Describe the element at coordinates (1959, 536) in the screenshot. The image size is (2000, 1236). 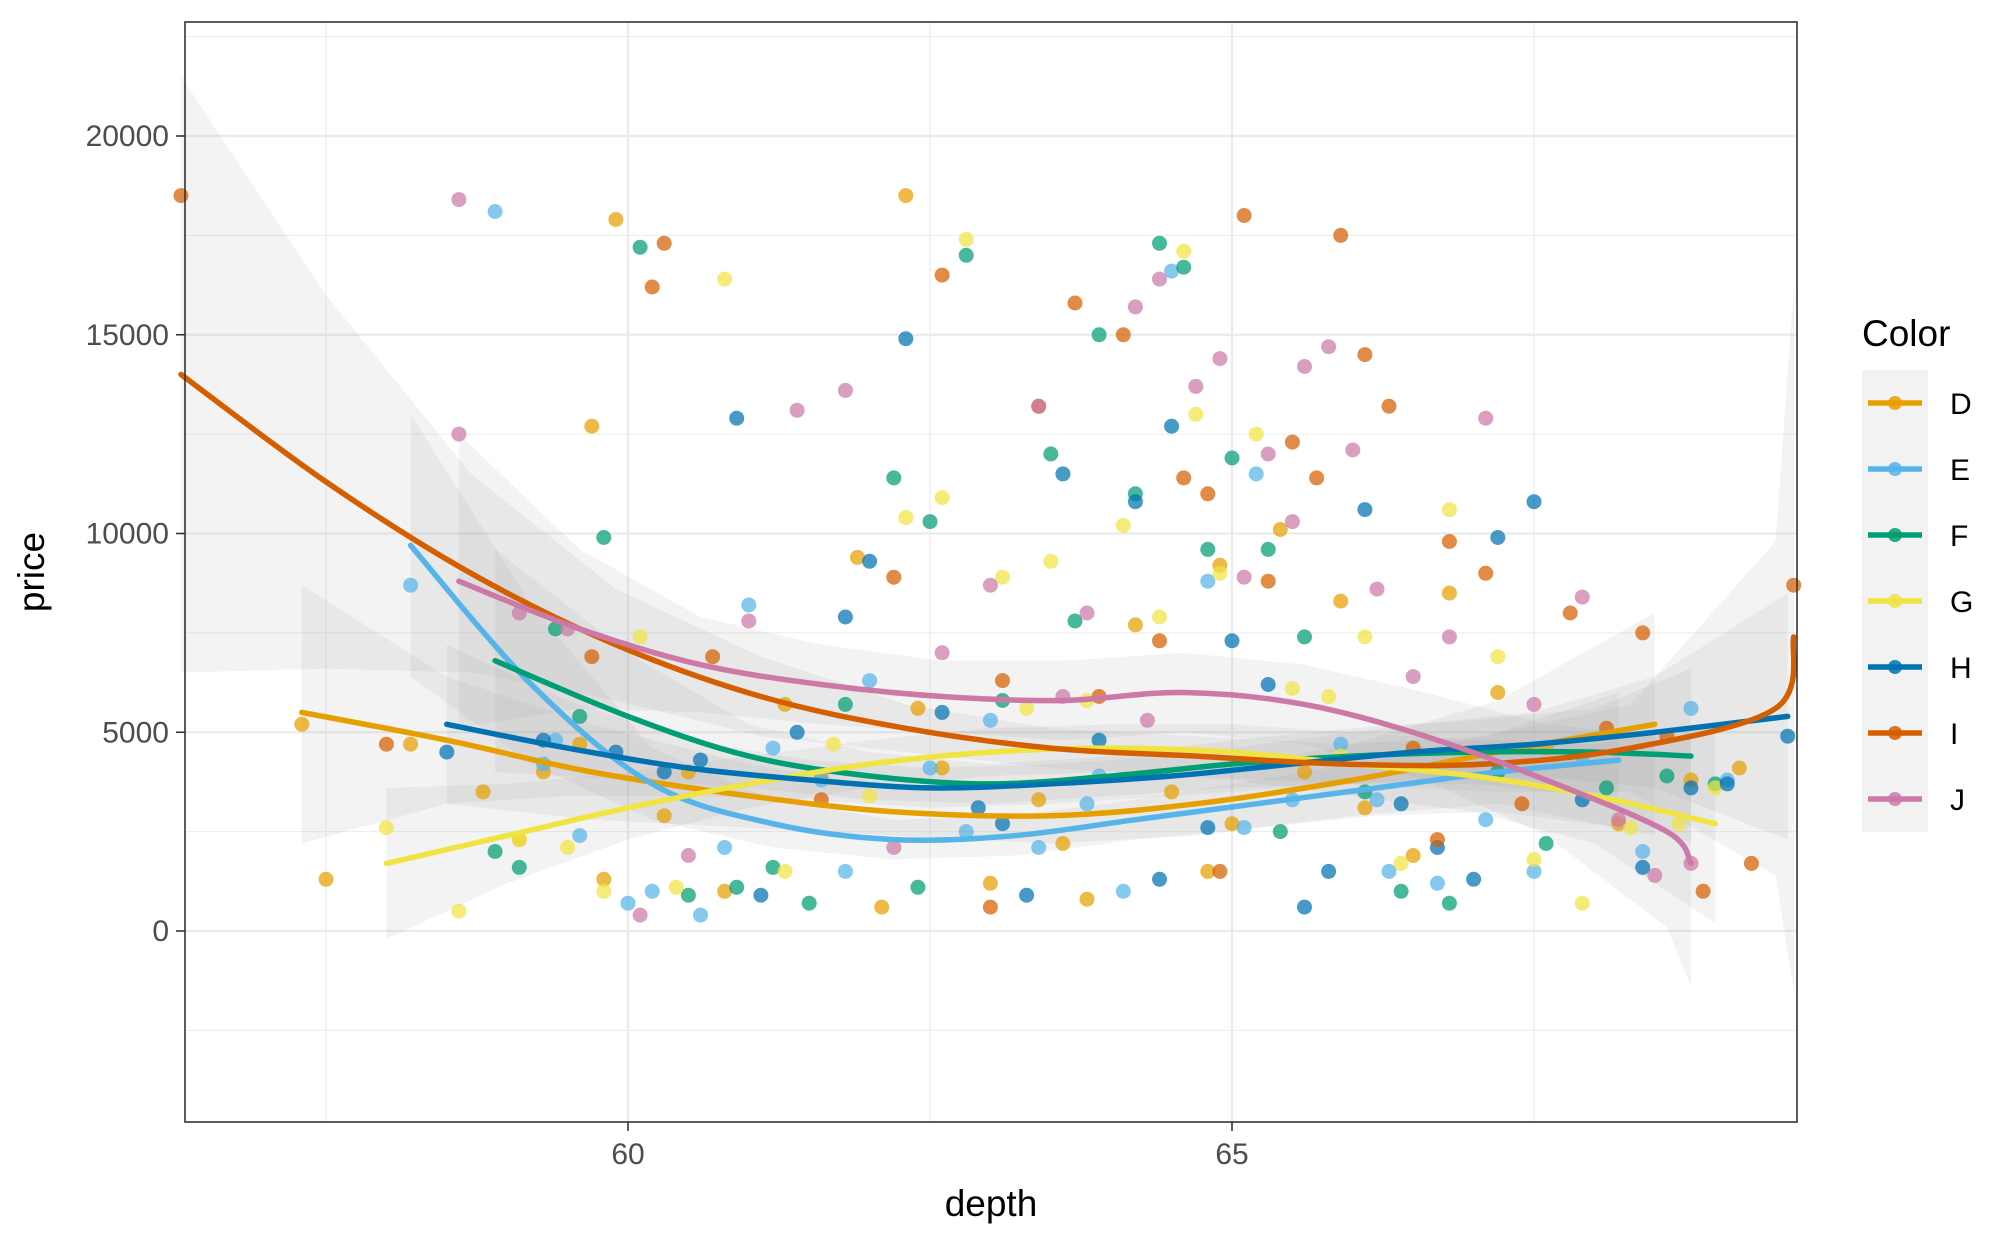
I see `legend-label-F: F` at that location.